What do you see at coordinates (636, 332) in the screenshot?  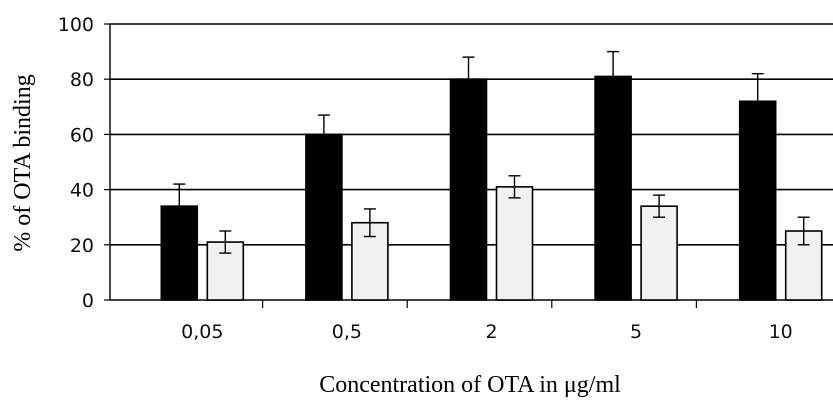 I see `x-tick-label: 5` at bounding box center [636, 332].